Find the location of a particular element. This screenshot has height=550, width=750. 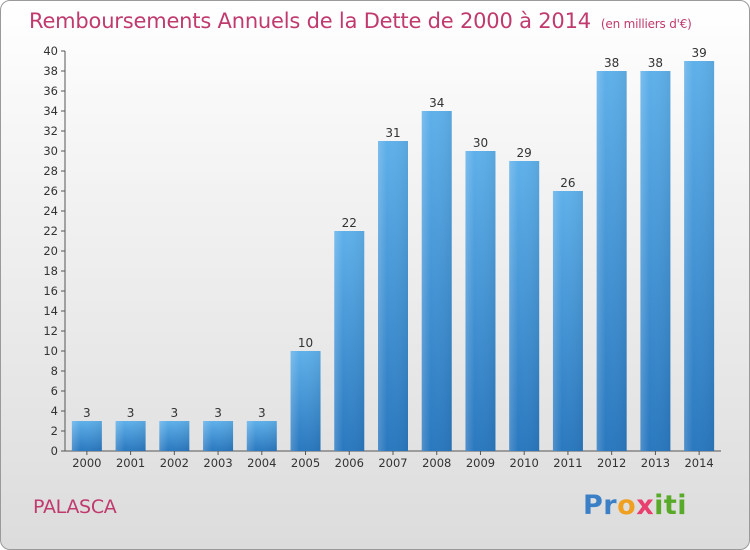

y-tick-label: 10 is located at coordinates (50, 351).